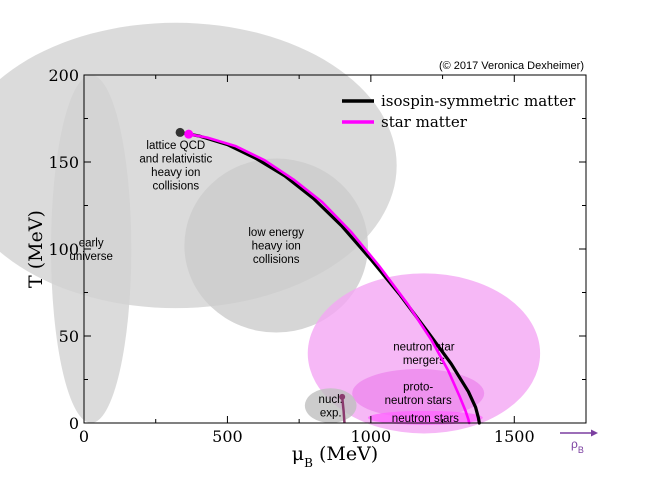 The image size is (664, 498). I want to click on region-label-neutron-star-mergers: neutron star, so click(424, 348).